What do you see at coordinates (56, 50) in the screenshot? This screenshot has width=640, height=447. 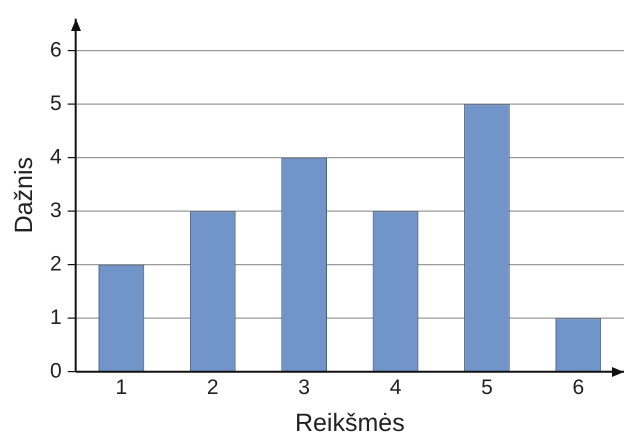 I see `y-tick-label: 6` at bounding box center [56, 50].